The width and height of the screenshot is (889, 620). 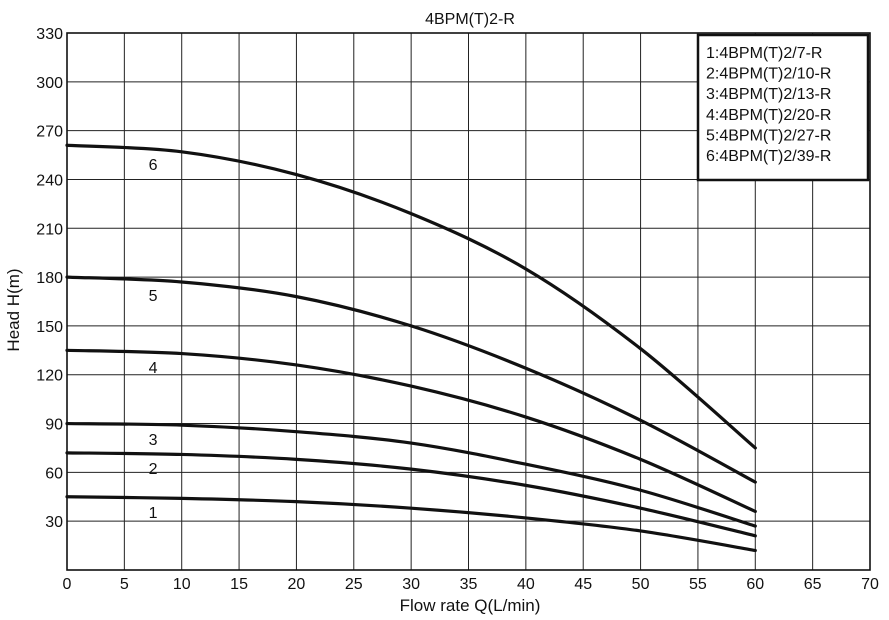 I want to click on legend-box, so click(x=783, y=107).